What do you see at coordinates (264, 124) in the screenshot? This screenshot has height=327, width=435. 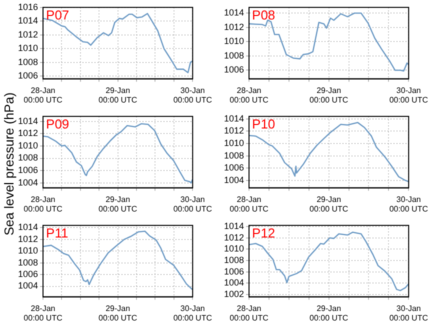 I see `chart-title: P10` at bounding box center [264, 124].